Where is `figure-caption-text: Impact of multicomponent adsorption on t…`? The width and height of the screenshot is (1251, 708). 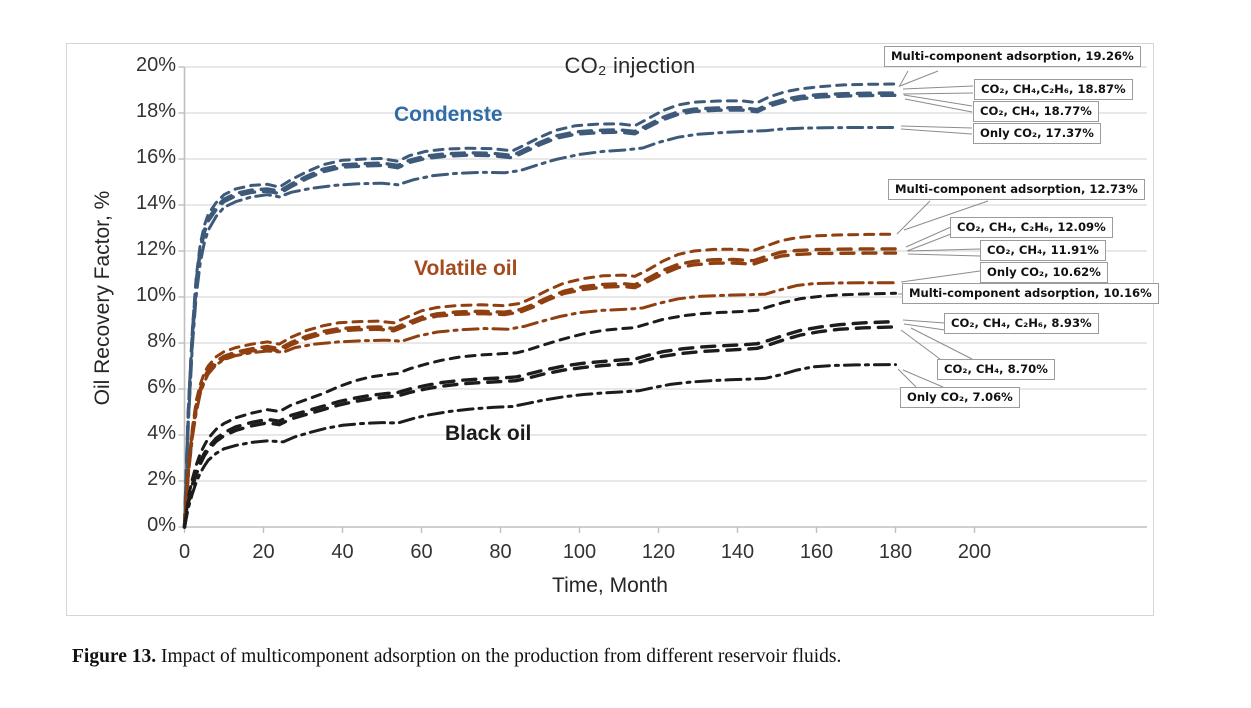
figure-caption-text: Impact of multicomponent adsorption on t… is located at coordinates (499, 656).